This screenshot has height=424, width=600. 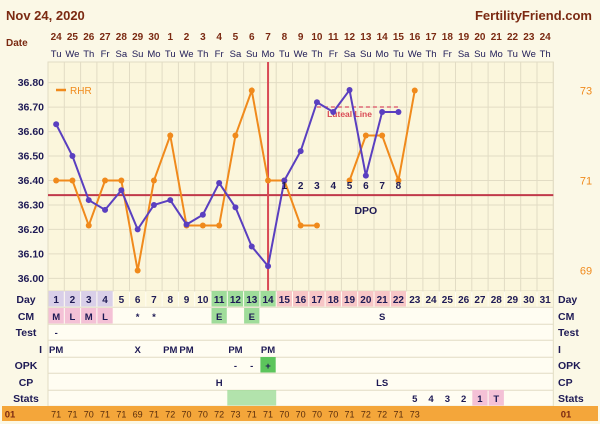 I want to click on rhr-tick-label: 71, so click(x=586, y=182).